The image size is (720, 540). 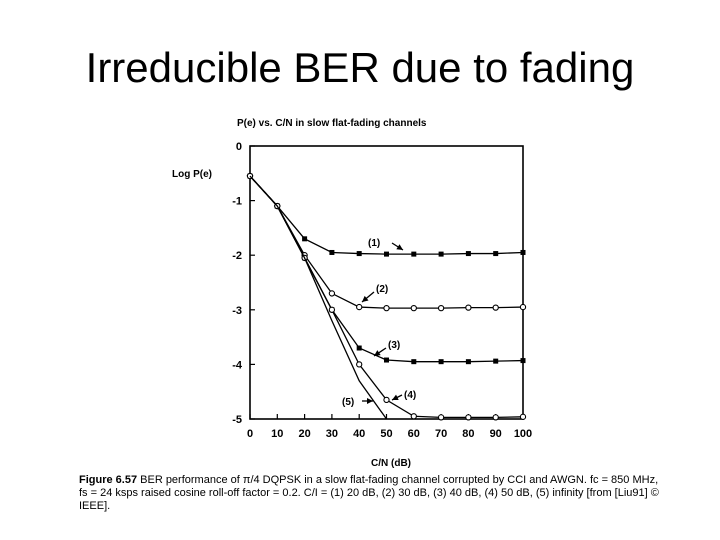 I want to click on x-tick-label: 80, so click(x=468, y=434).